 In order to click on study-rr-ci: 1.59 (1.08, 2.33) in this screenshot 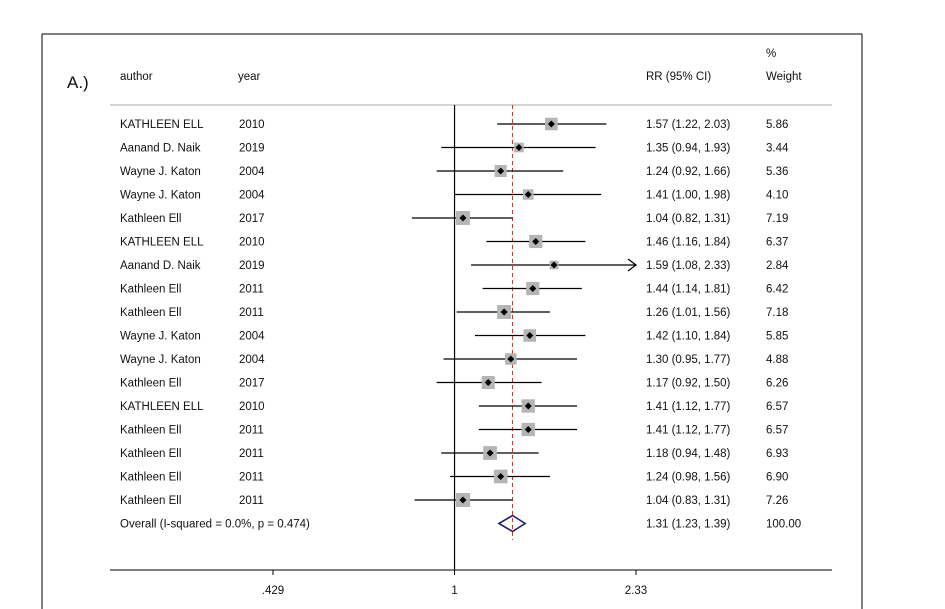, I will do `click(688, 266)`.